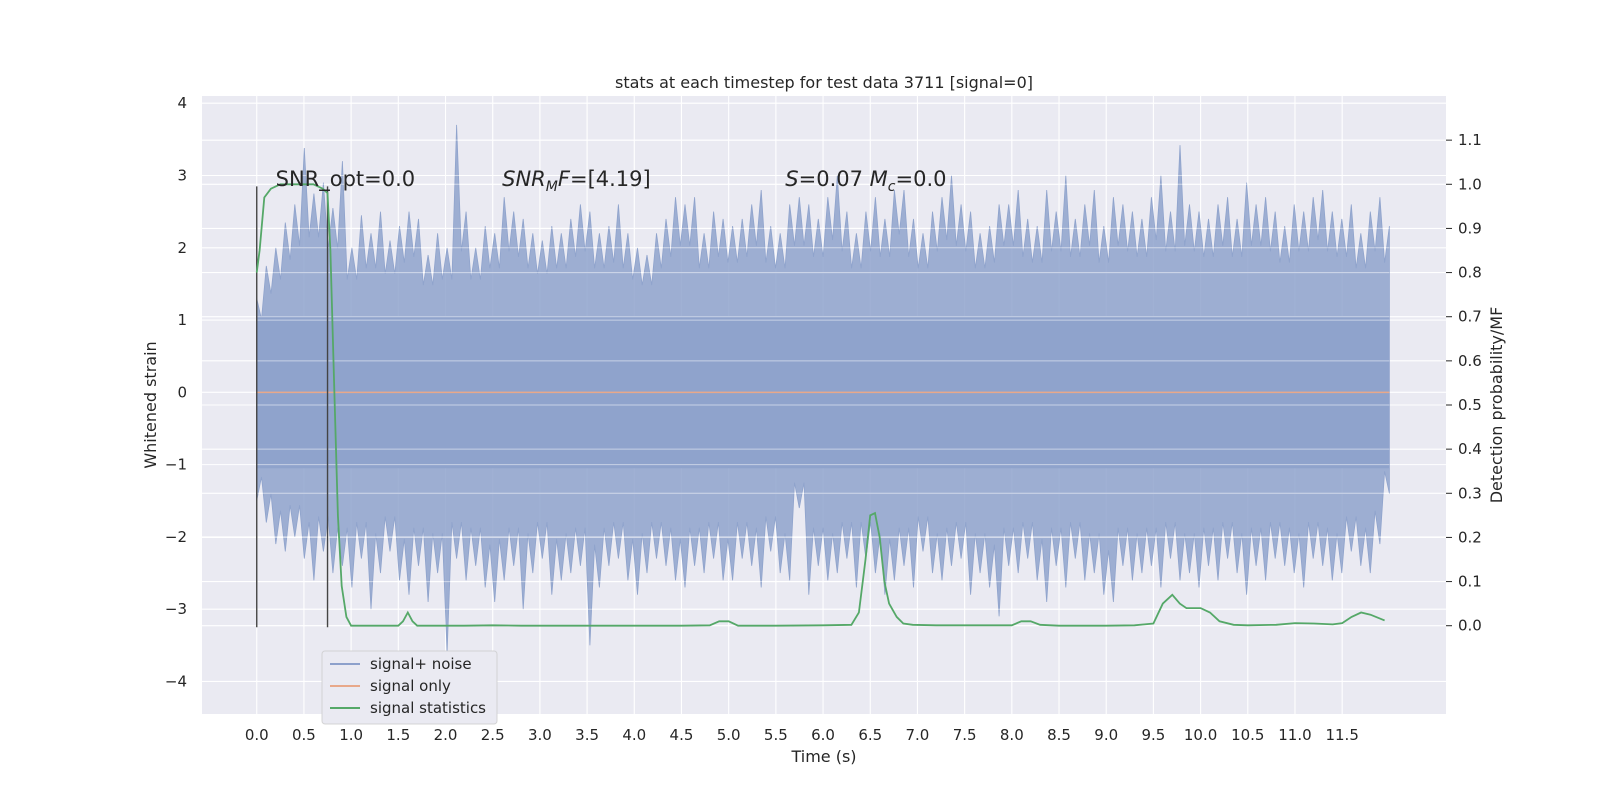  I want to click on legend-label-noise: signal+ noise, so click(421, 664).